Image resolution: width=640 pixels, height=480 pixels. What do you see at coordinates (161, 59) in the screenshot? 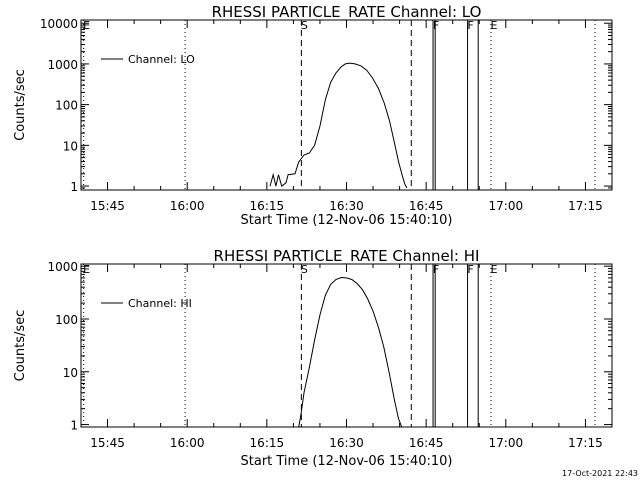
I see `legend-label: Channel: LO` at bounding box center [161, 59].